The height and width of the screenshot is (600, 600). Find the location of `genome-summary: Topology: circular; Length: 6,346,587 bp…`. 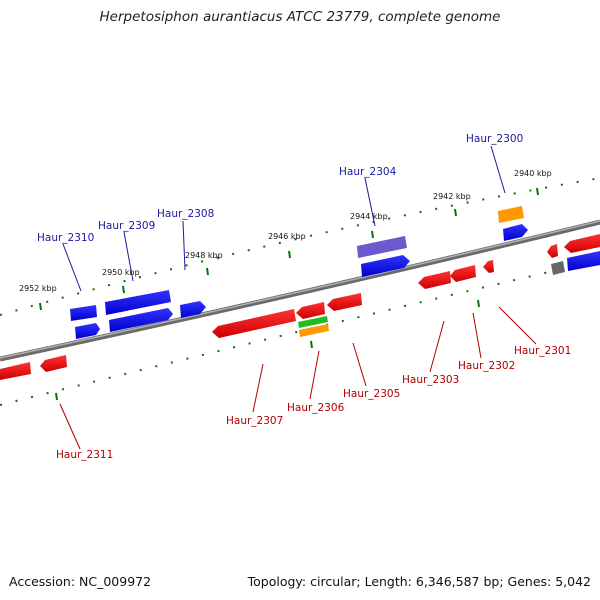

genome-summary: Topology: circular; Length: 6,346,587 bp… is located at coordinates (419, 581).